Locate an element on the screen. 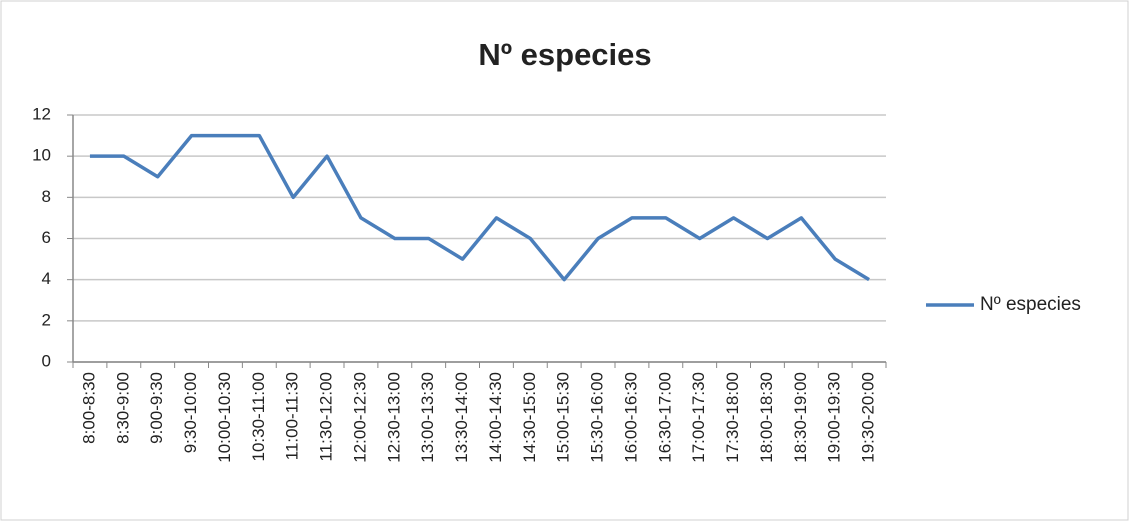 The height and width of the screenshot is (522, 1130). x-tick-label: 12:00-12:30 is located at coordinates (359, 417).